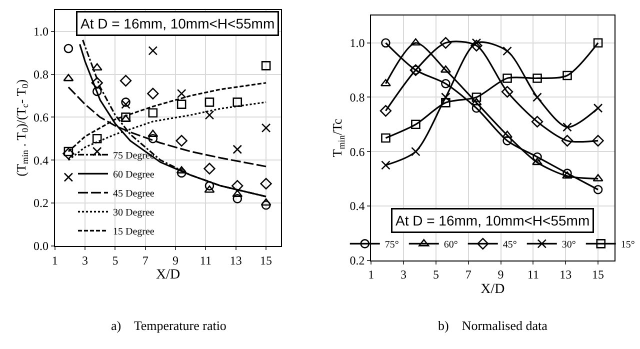 Image resolution: width=640 pixels, height=349 pixels. I want to click on legend-label: 60°, so click(451, 245).